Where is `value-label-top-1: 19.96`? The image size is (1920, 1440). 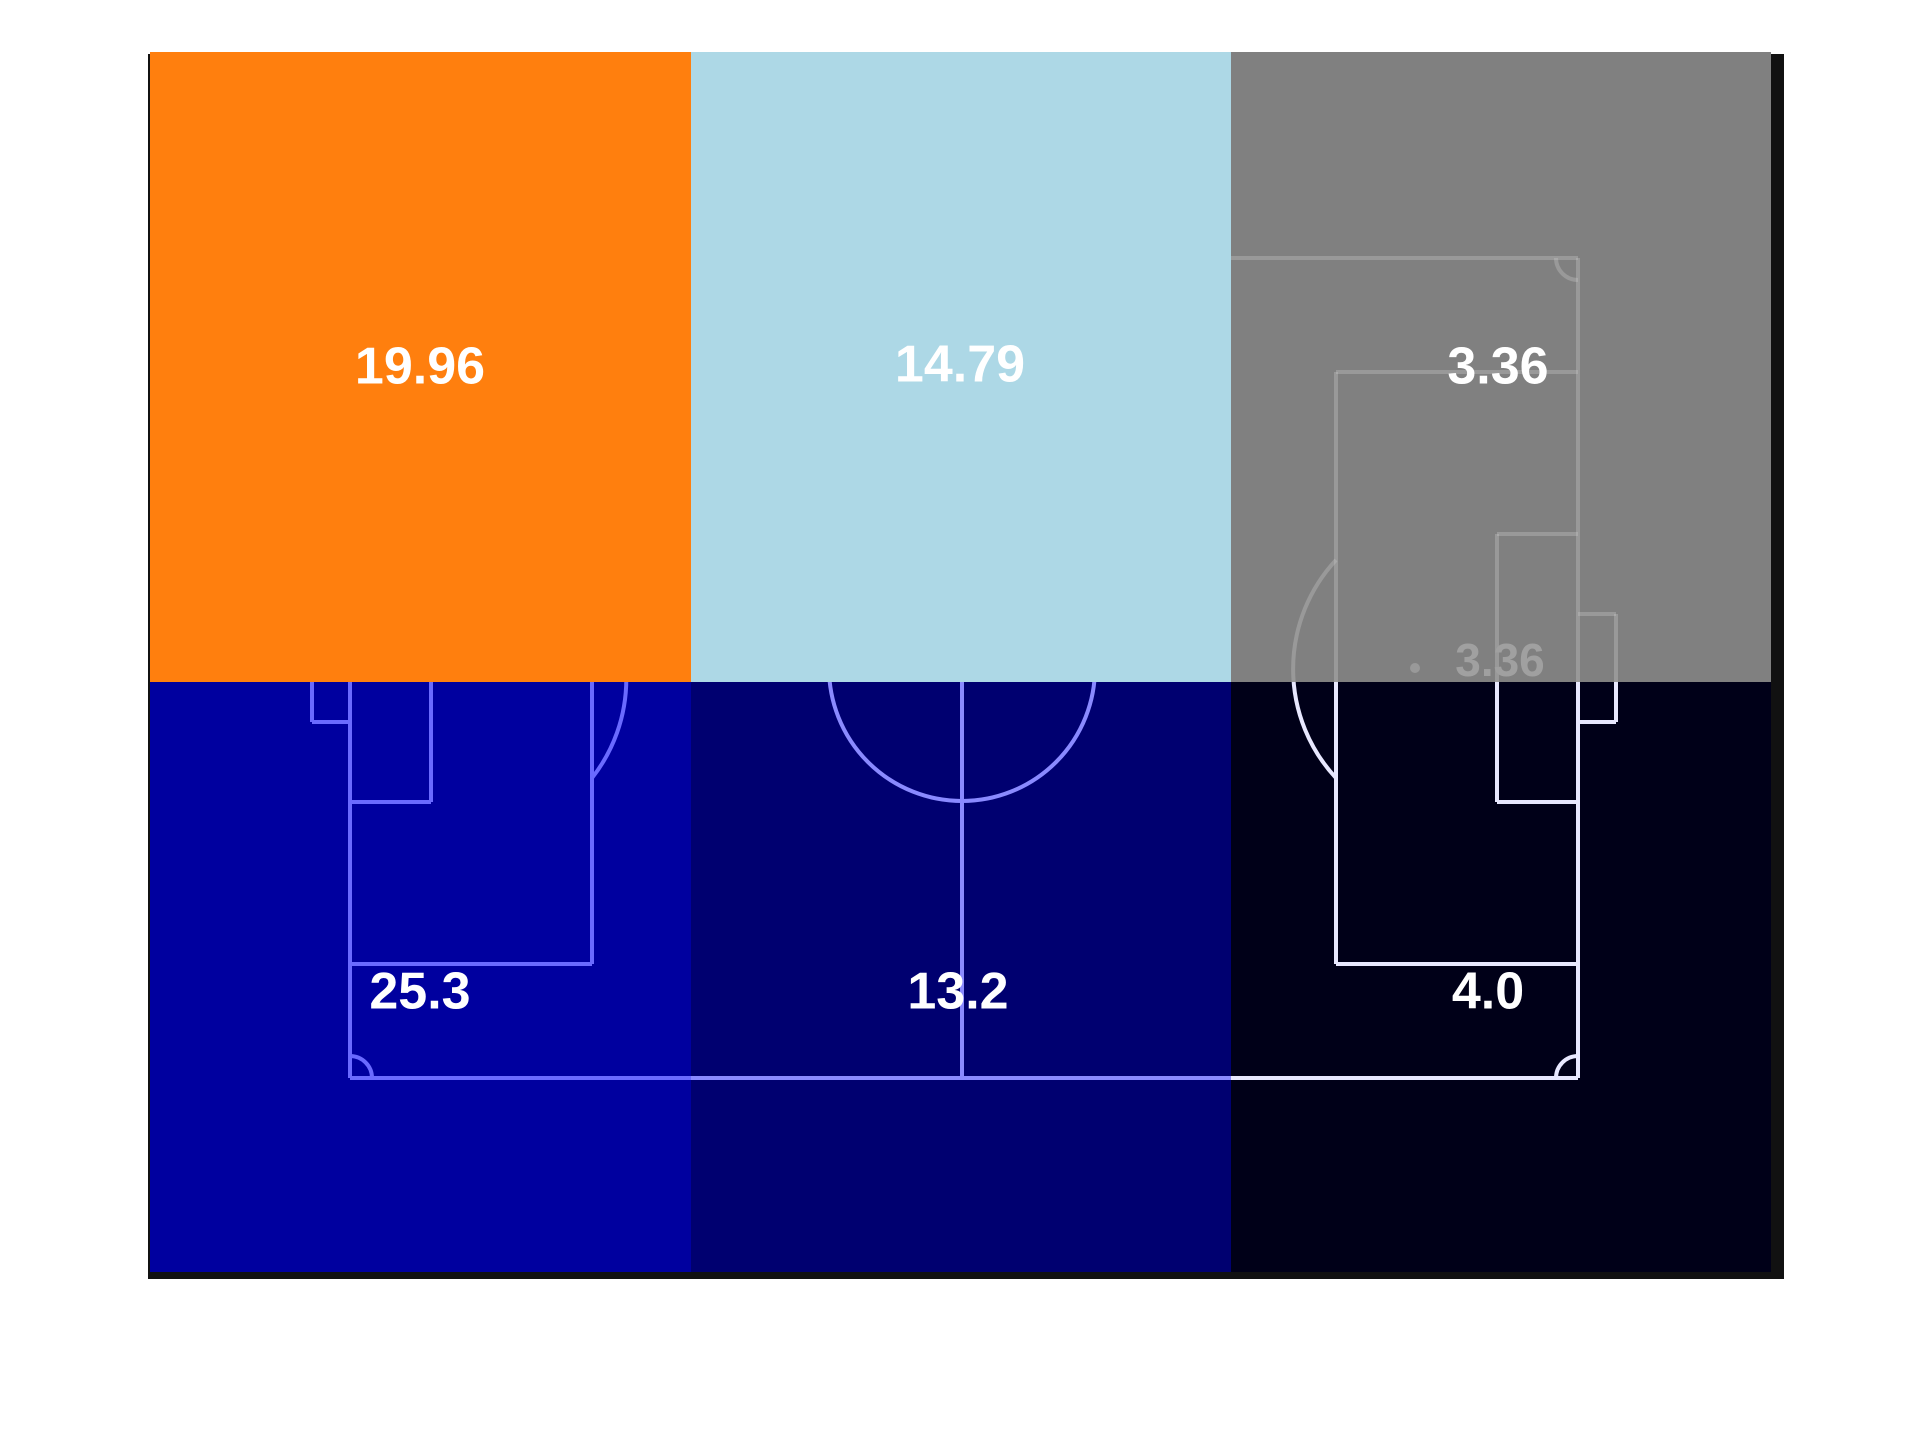
value-label-top-1: 19.96 is located at coordinates (420, 367).